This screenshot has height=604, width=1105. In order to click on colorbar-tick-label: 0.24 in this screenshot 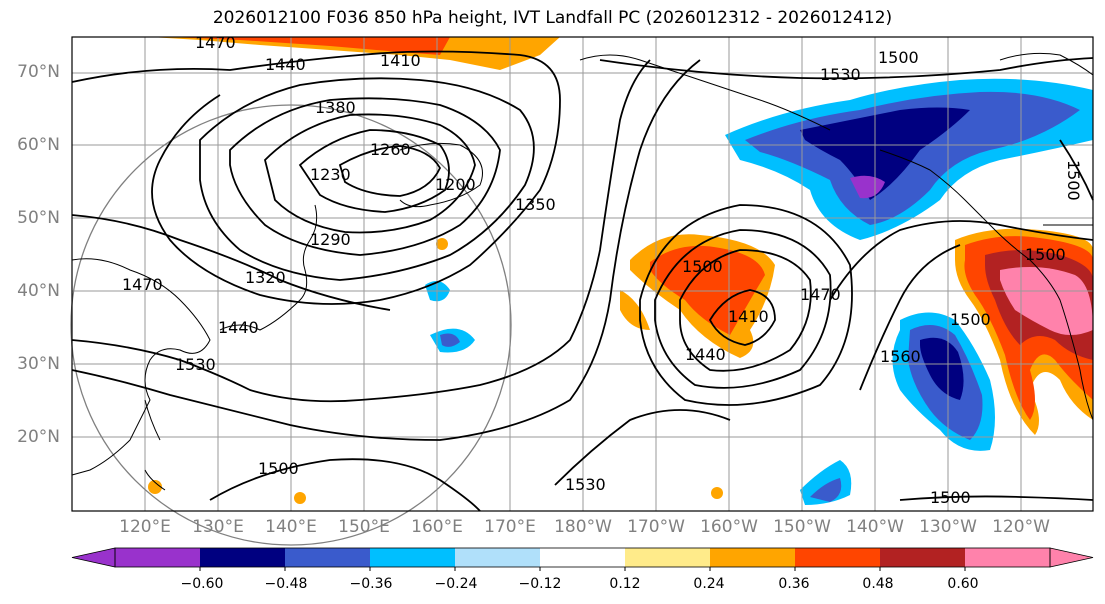, I will do `click(709, 584)`.